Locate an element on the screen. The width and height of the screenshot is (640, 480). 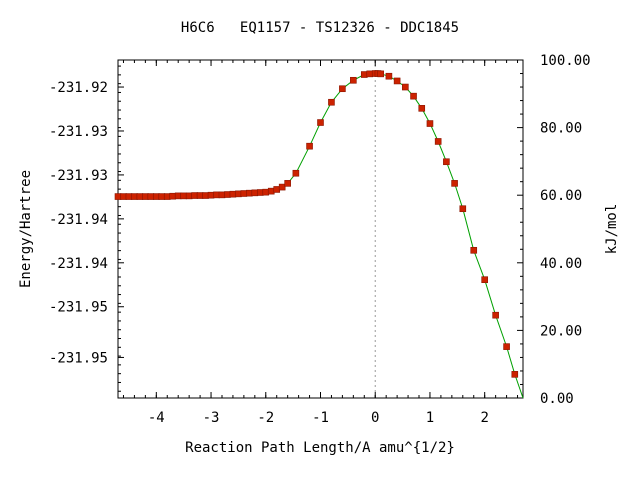
x-tick-label: -2 is located at coordinates (265, 418).